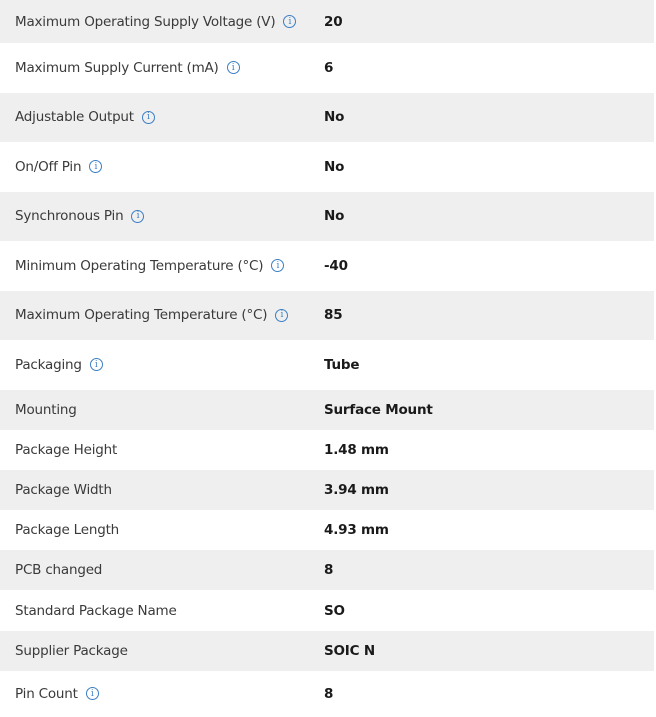 Image resolution: width=656 pixels, height=717 pixels. Describe the element at coordinates (162, 694) in the screenshot. I see `spec-label: Pin Count i` at that location.